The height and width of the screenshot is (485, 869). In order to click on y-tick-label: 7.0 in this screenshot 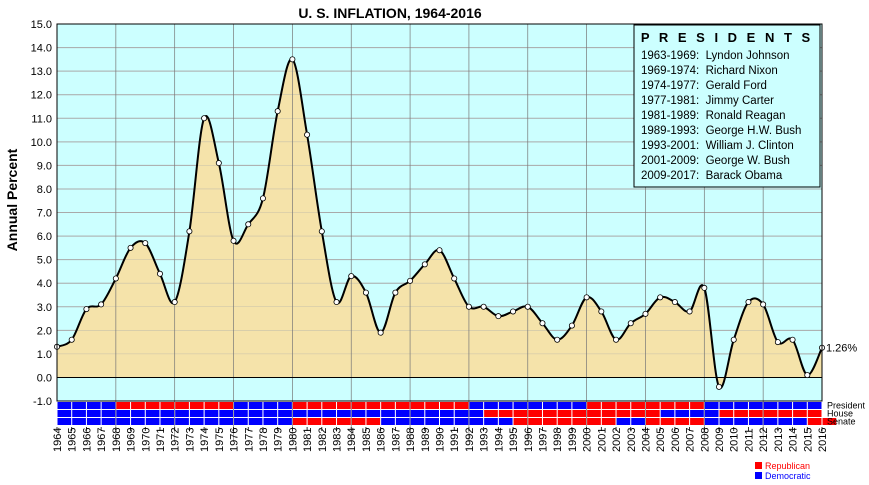, I will do `click(44, 214)`.